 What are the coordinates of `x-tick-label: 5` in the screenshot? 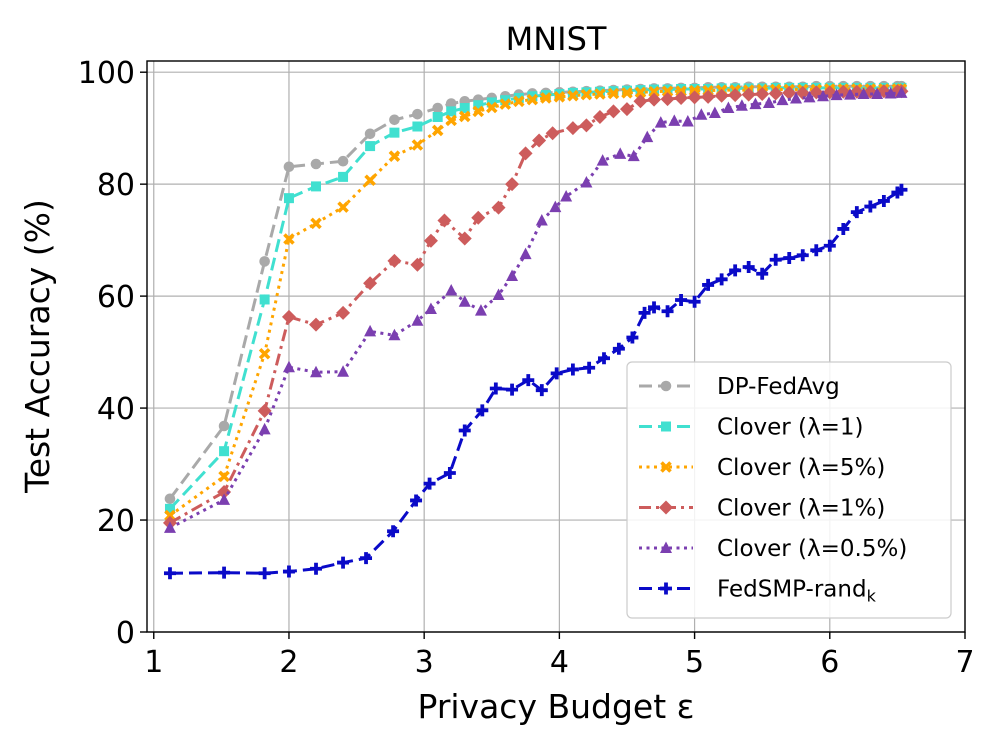 It's located at (694, 662).